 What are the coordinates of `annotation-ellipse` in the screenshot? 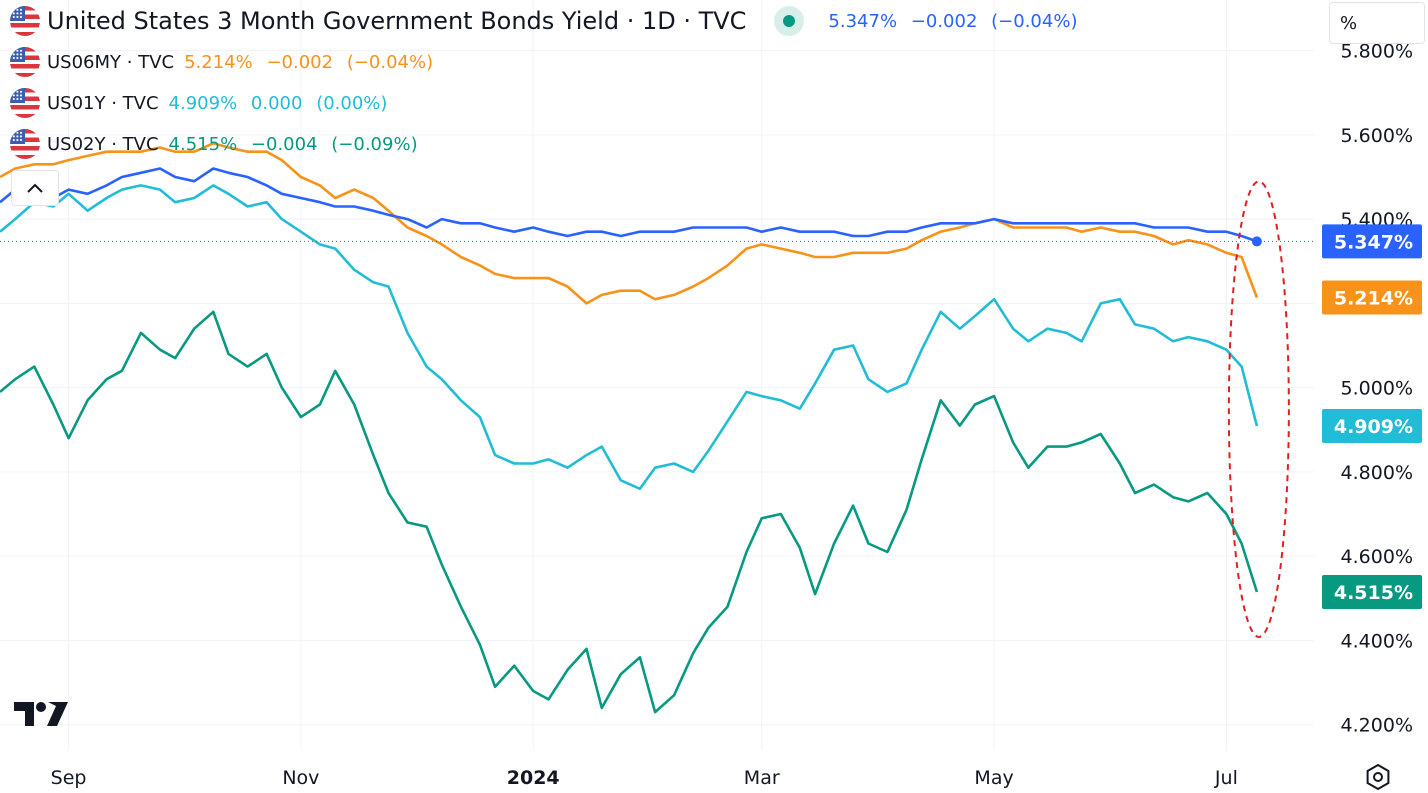 It's located at (1258, 409).